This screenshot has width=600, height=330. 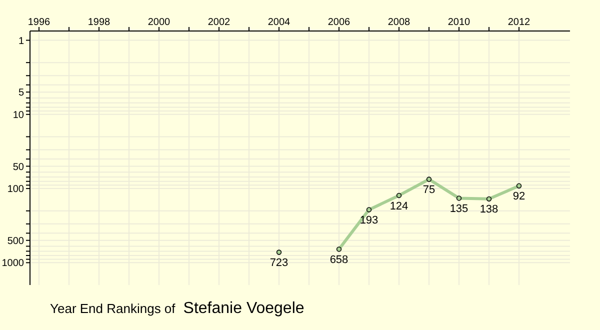 I want to click on data-label: 723, so click(x=279, y=263).